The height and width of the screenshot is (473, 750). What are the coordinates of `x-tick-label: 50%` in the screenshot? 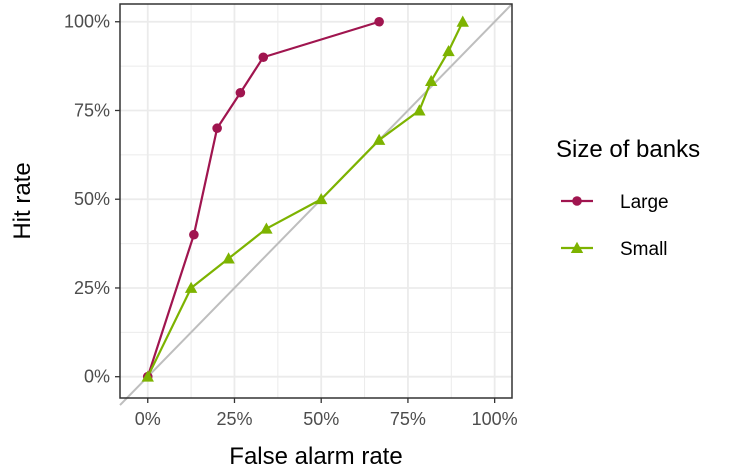 It's located at (321, 419).